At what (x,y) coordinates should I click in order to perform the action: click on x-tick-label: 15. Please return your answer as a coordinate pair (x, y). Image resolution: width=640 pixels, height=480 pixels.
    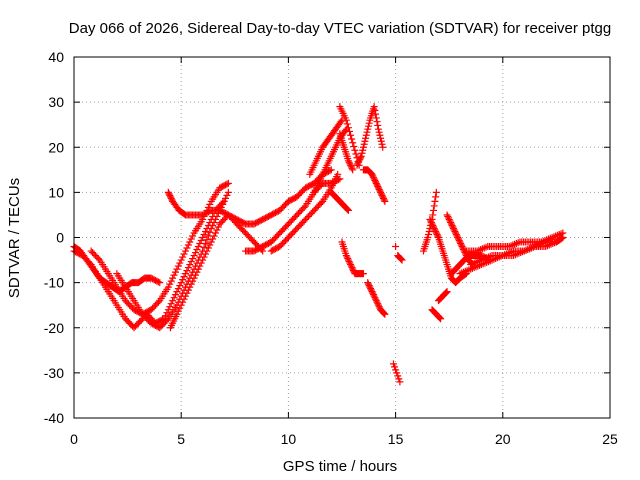
    Looking at the image, I should click on (396, 439).